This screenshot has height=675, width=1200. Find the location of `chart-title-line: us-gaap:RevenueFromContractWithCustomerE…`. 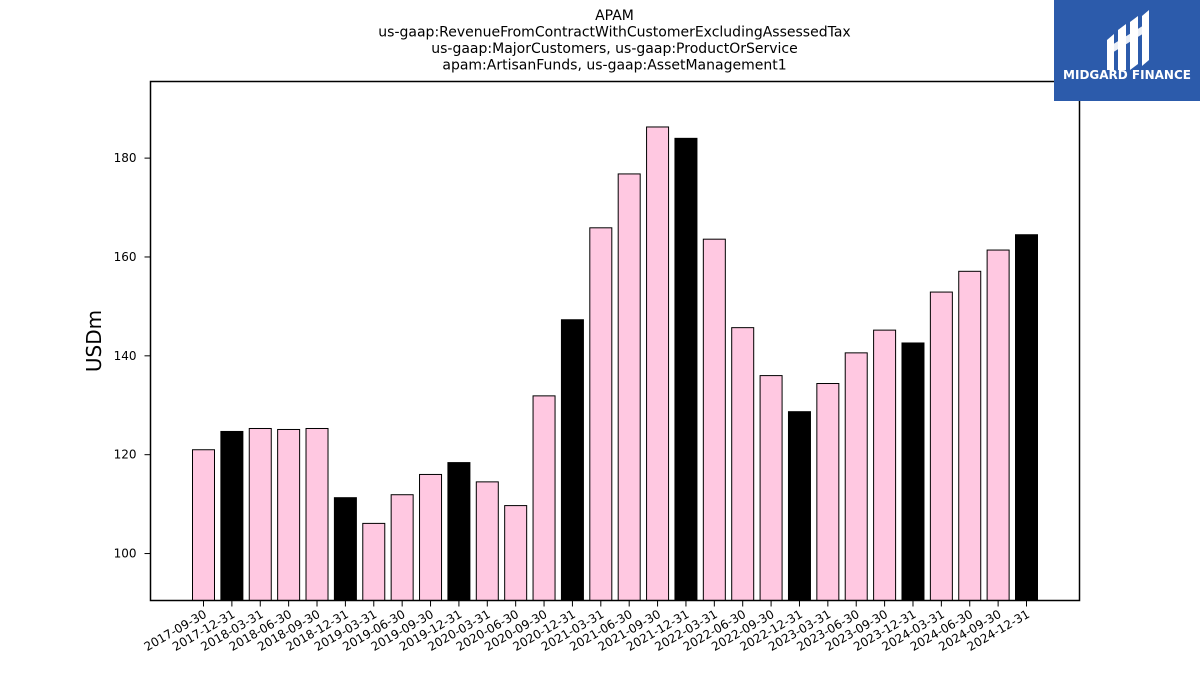

chart-title-line: us-gaap:RevenueFromContractWithCustomerE… is located at coordinates (614, 33).